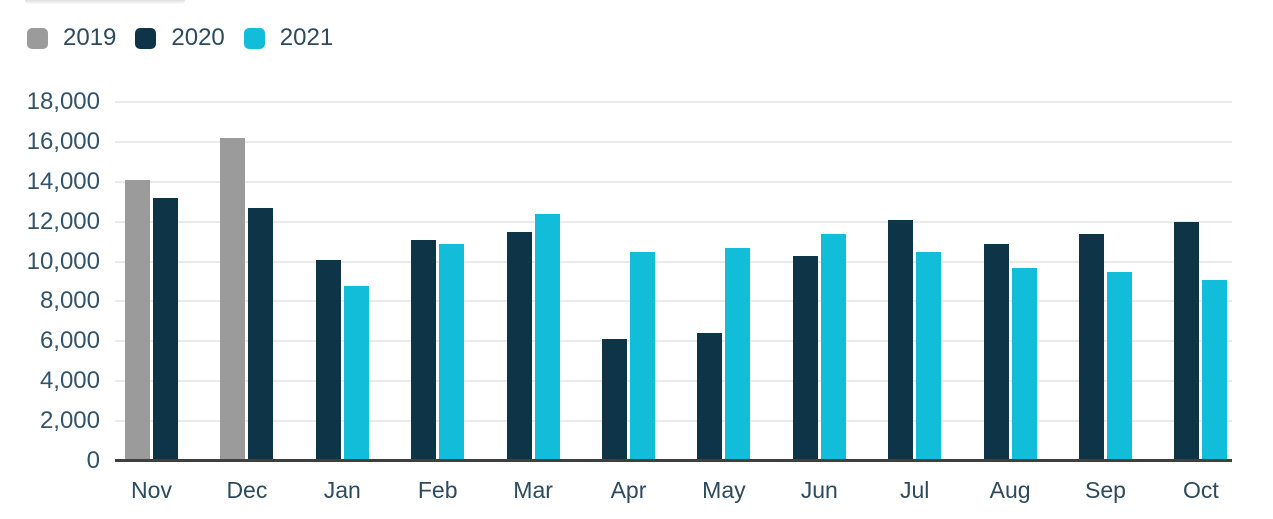  I want to click on x-axis-line, so click(673, 460).